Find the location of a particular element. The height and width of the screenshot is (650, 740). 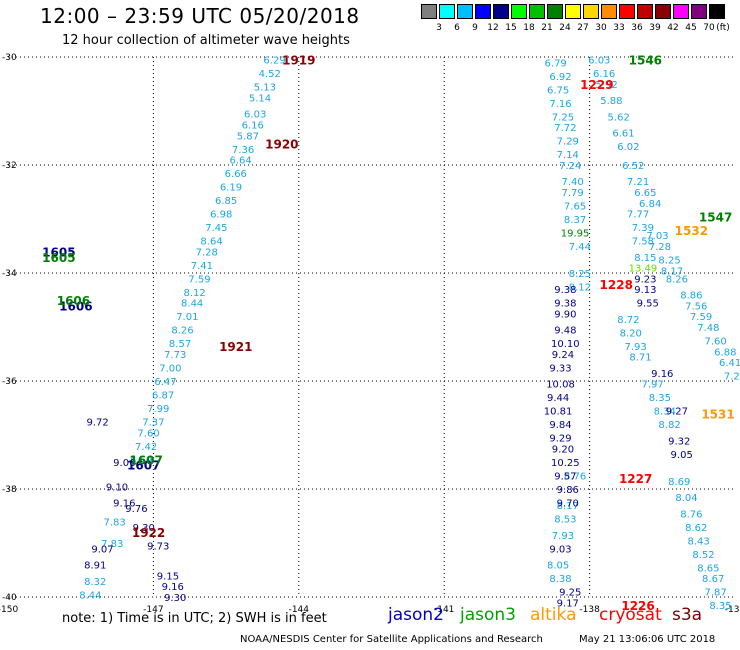

data-point-label: 6.92 is located at coordinates (560, 77).